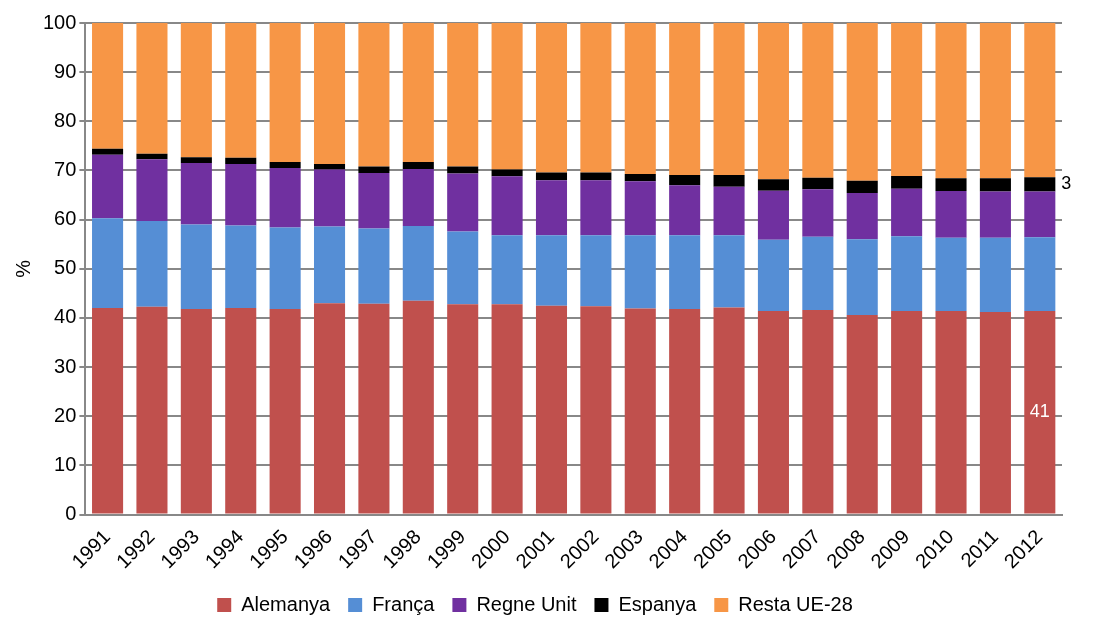 The image size is (1100, 633). I want to click on data-label: 41, so click(1039, 411).